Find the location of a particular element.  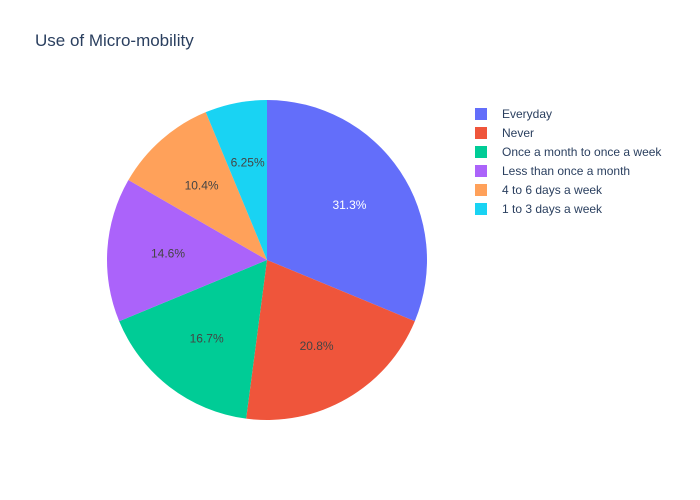

legend-item: Less than once a month is located at coordinates (568, 170).